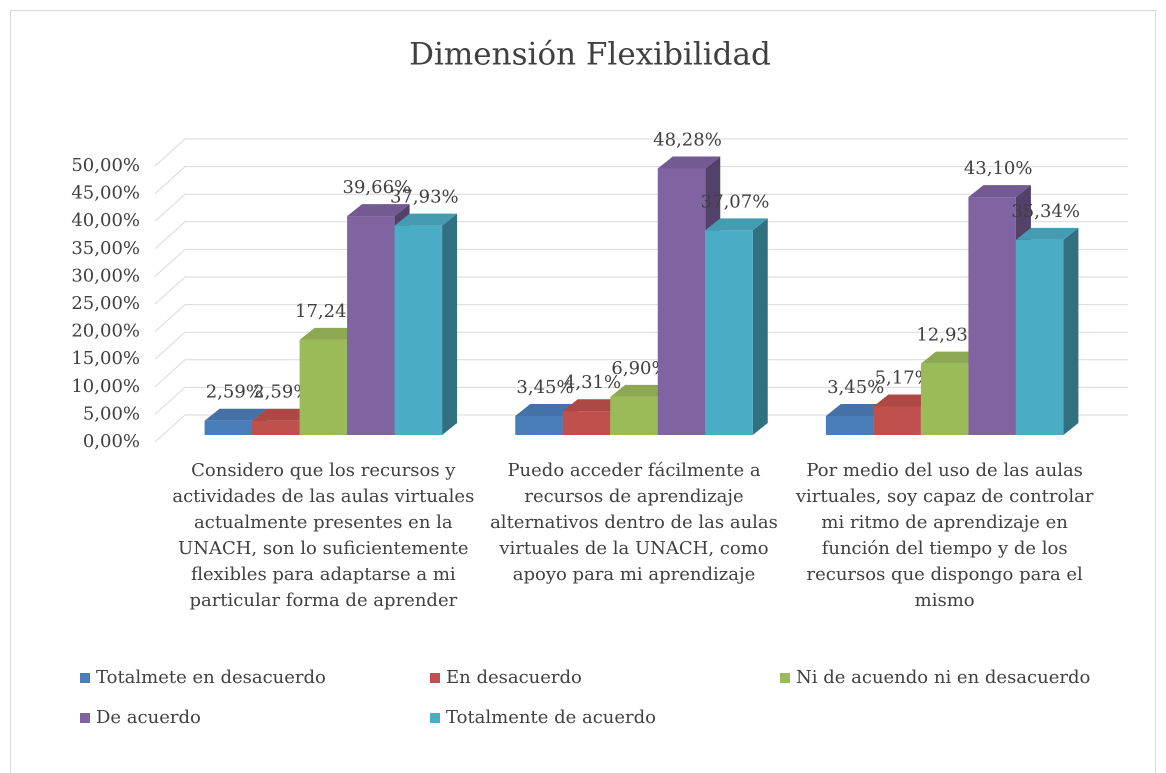 This screenshot has height=773, width=1166. What do you see at coordinates (105, 331) in the screenshot?
I see `y-tick-label: 20,00%` at bounding box center [105, 331].